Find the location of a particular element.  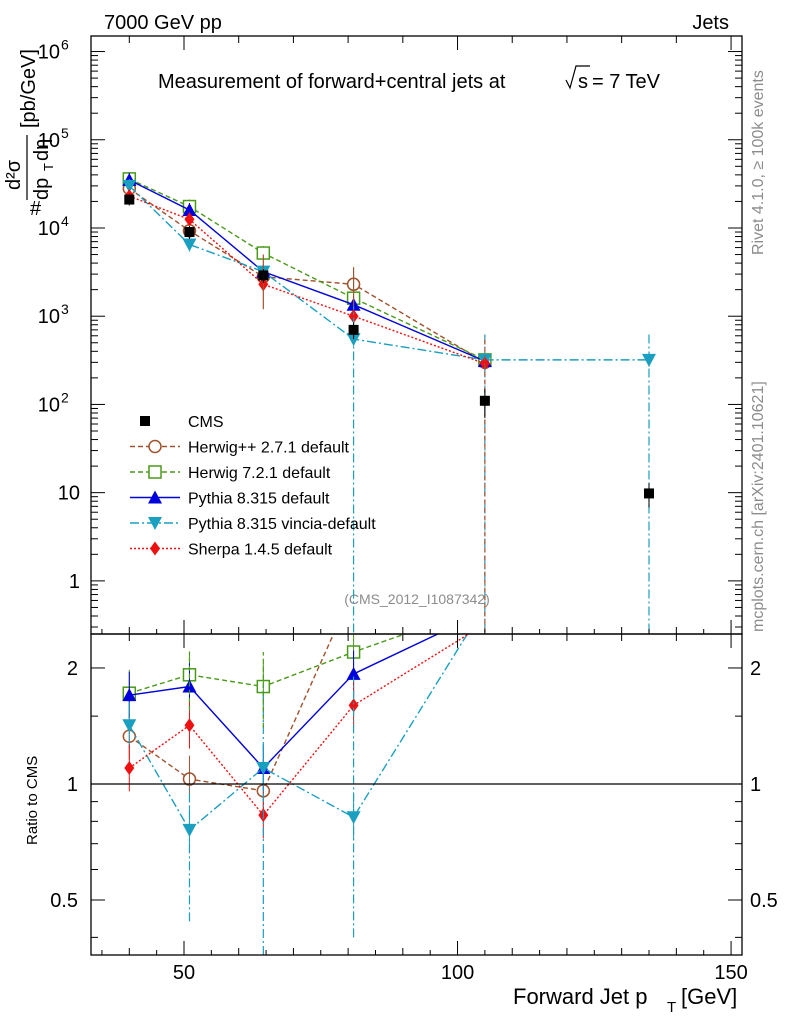

y-axis-label-unit: [pb/GeV] is located at coordinates (29, 88).